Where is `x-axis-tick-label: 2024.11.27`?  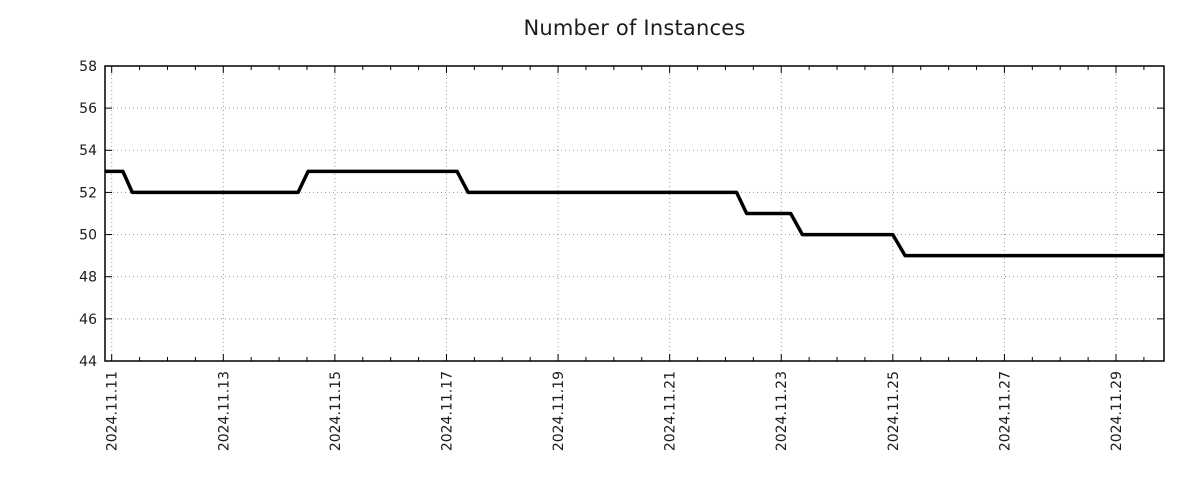 x-axis-tick-label: 2024.11.27 is located at coordinates (1005, 411).